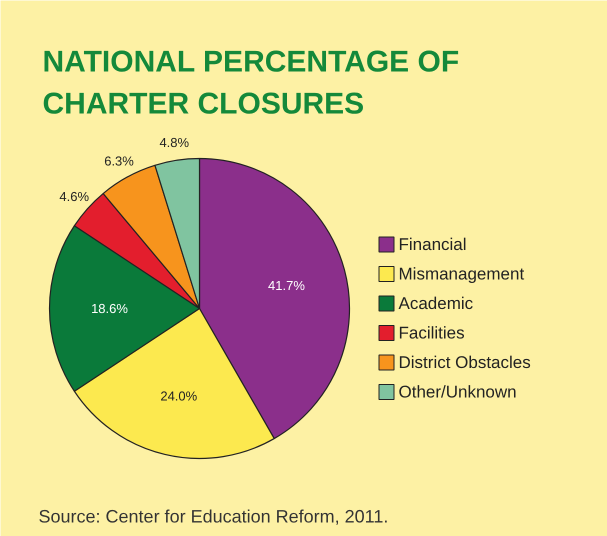 The height and width of the screenshot is (536, 607). I want to click on legend-label: Mismanagement, so click(461, 274).